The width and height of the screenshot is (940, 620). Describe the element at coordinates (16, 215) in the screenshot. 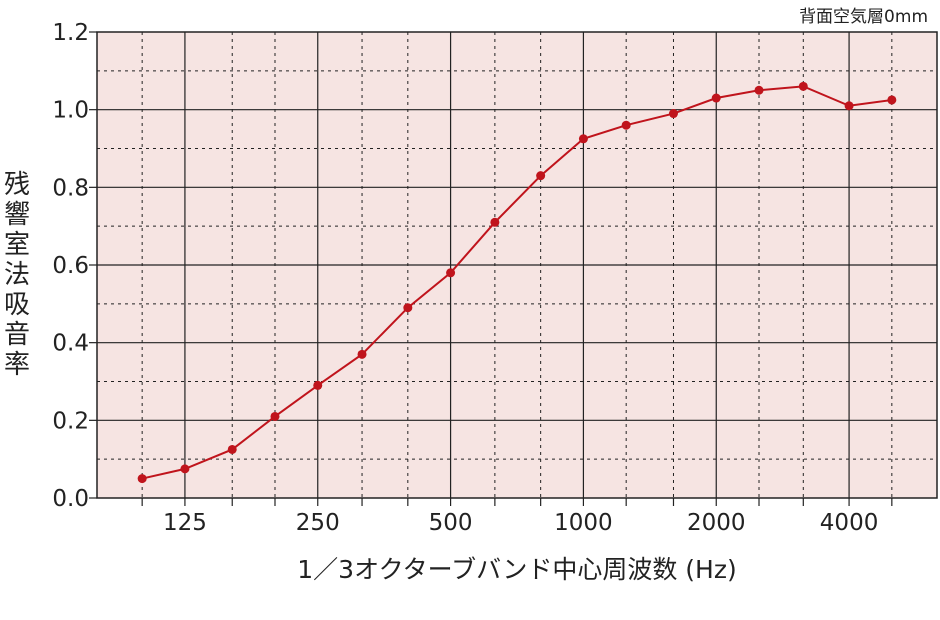

I see `y-axis-label-char: 響` at that location.